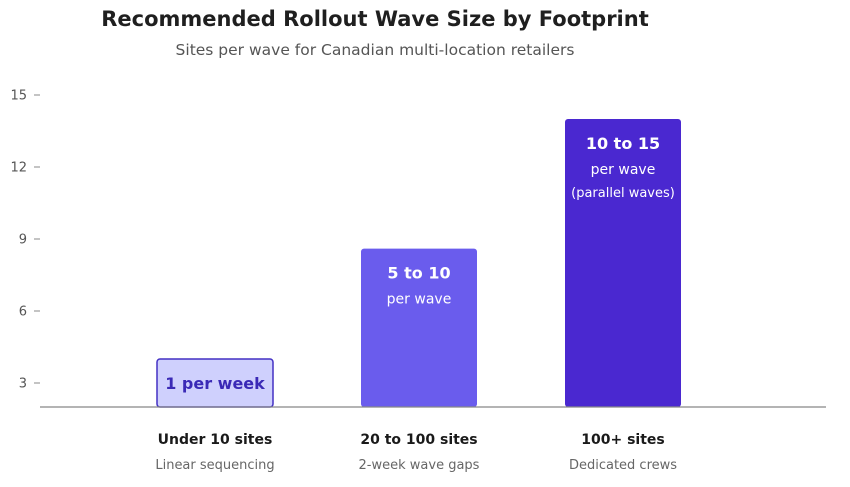 This screenshot has height=487, width=850. Describe the element at coordinates (23, 312) in the screenshot. I see `y-tick-label: 6` at that location.